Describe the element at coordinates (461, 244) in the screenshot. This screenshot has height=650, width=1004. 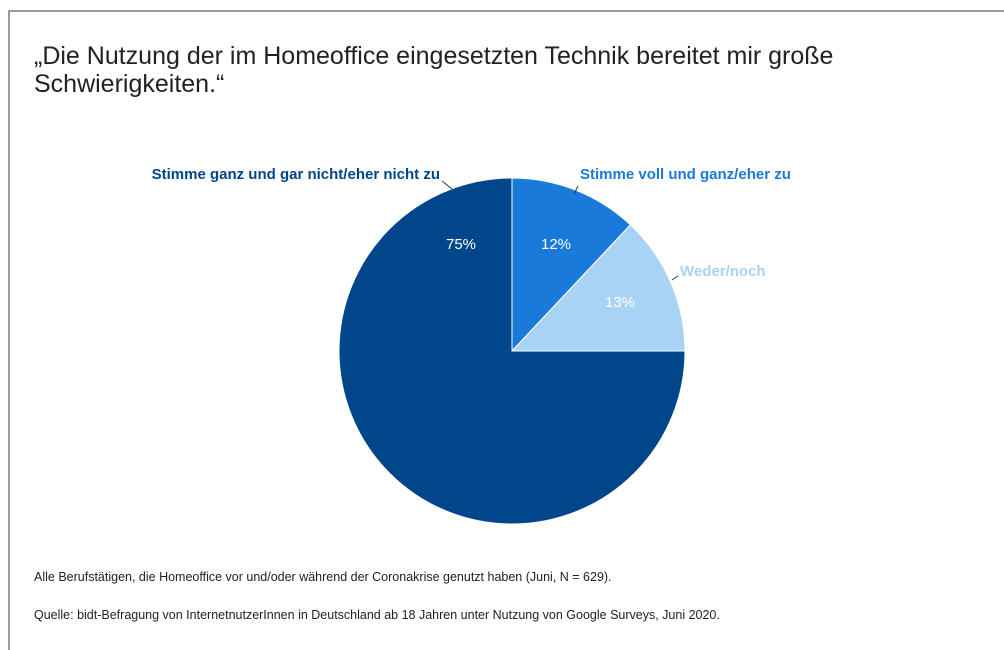
I see `value-label: 75%` at that location.